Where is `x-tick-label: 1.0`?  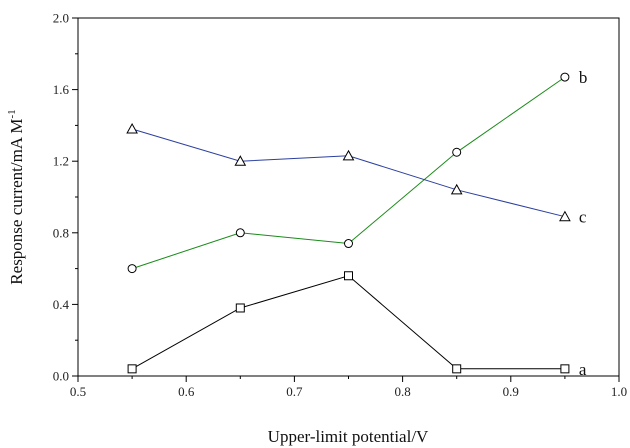 x-tick-label: 1.0 is located at coordinates (619, 391).